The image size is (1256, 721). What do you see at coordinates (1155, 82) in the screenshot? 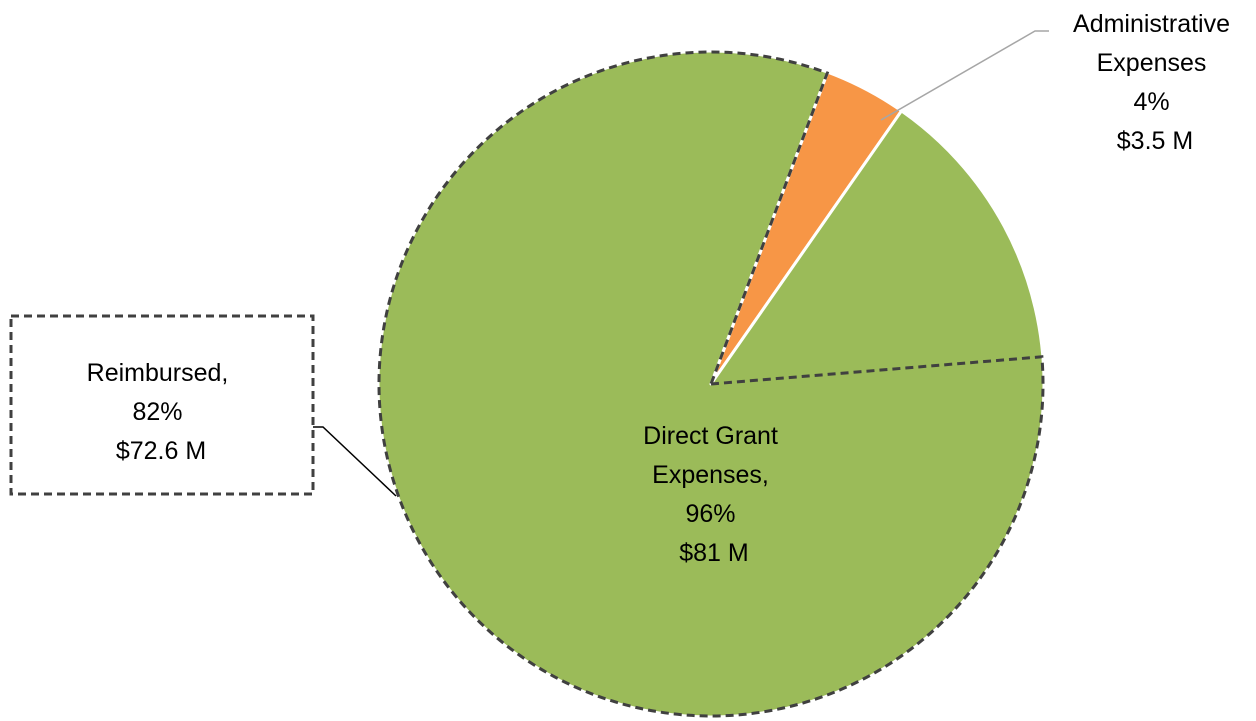
I see `administrative-label: Administrative Expenses 4% $3.5 M` at bounding box center [1155, 82].